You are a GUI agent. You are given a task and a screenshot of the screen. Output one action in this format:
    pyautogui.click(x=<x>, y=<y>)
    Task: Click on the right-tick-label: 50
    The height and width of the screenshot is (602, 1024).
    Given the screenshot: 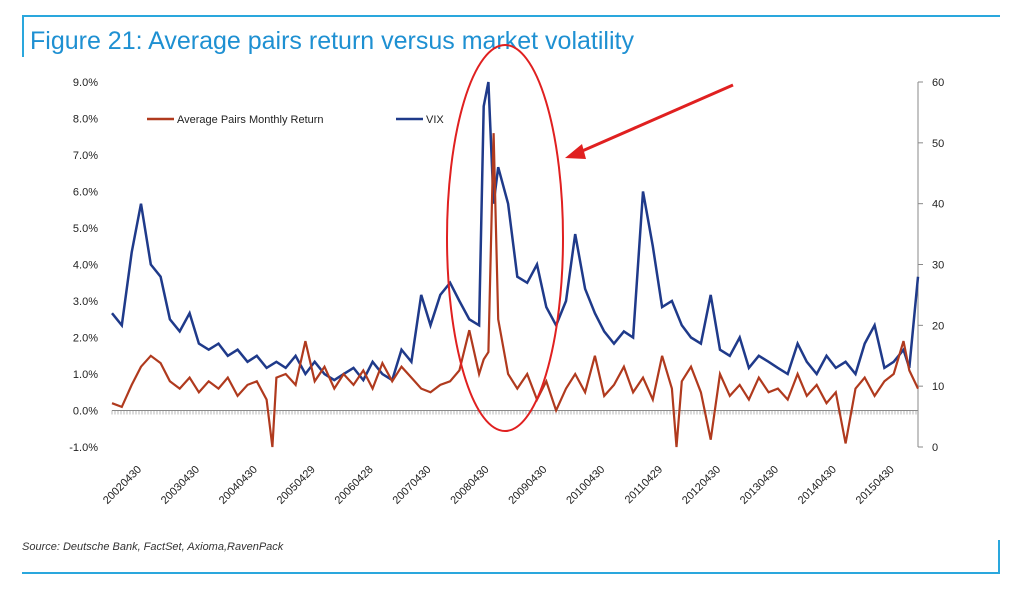 What is the action you would take?
    pyautogui.click(x=938, y=144)
    